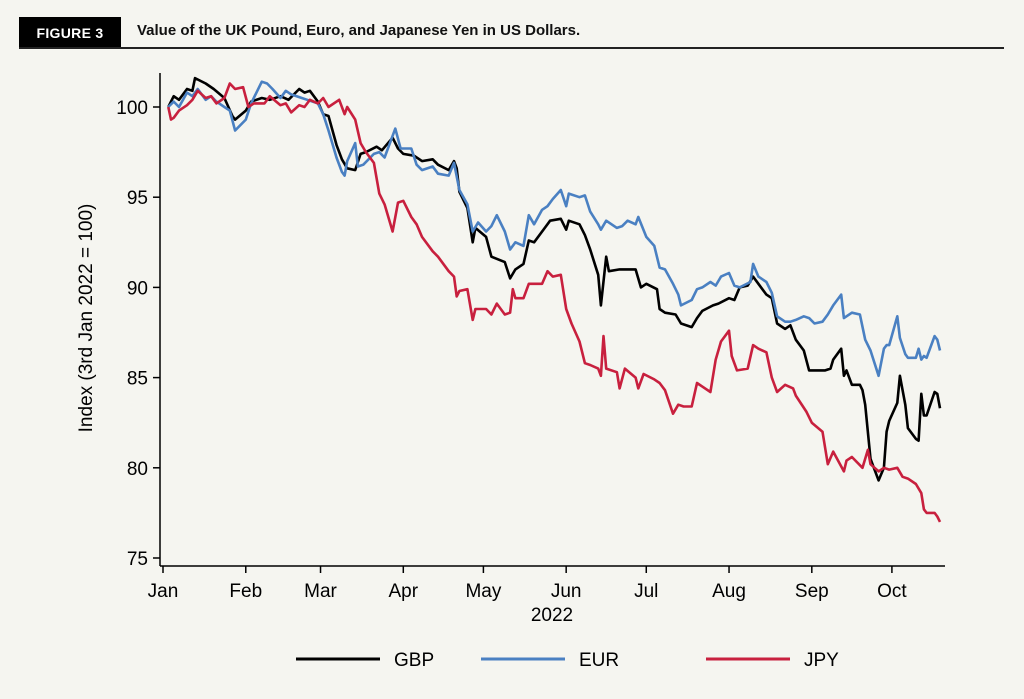 The image size is (1024, 699). What do you see at coordinates (70, 32) in the screenshot?
I see `figure-number-badge: FIGURE 3` at bounding box center [70, 32].